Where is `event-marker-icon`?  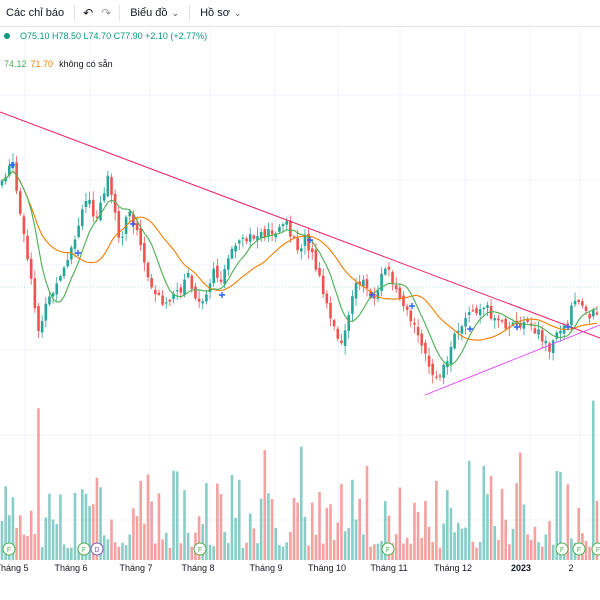 event-marker-icon is located at coordinates (97, 549).